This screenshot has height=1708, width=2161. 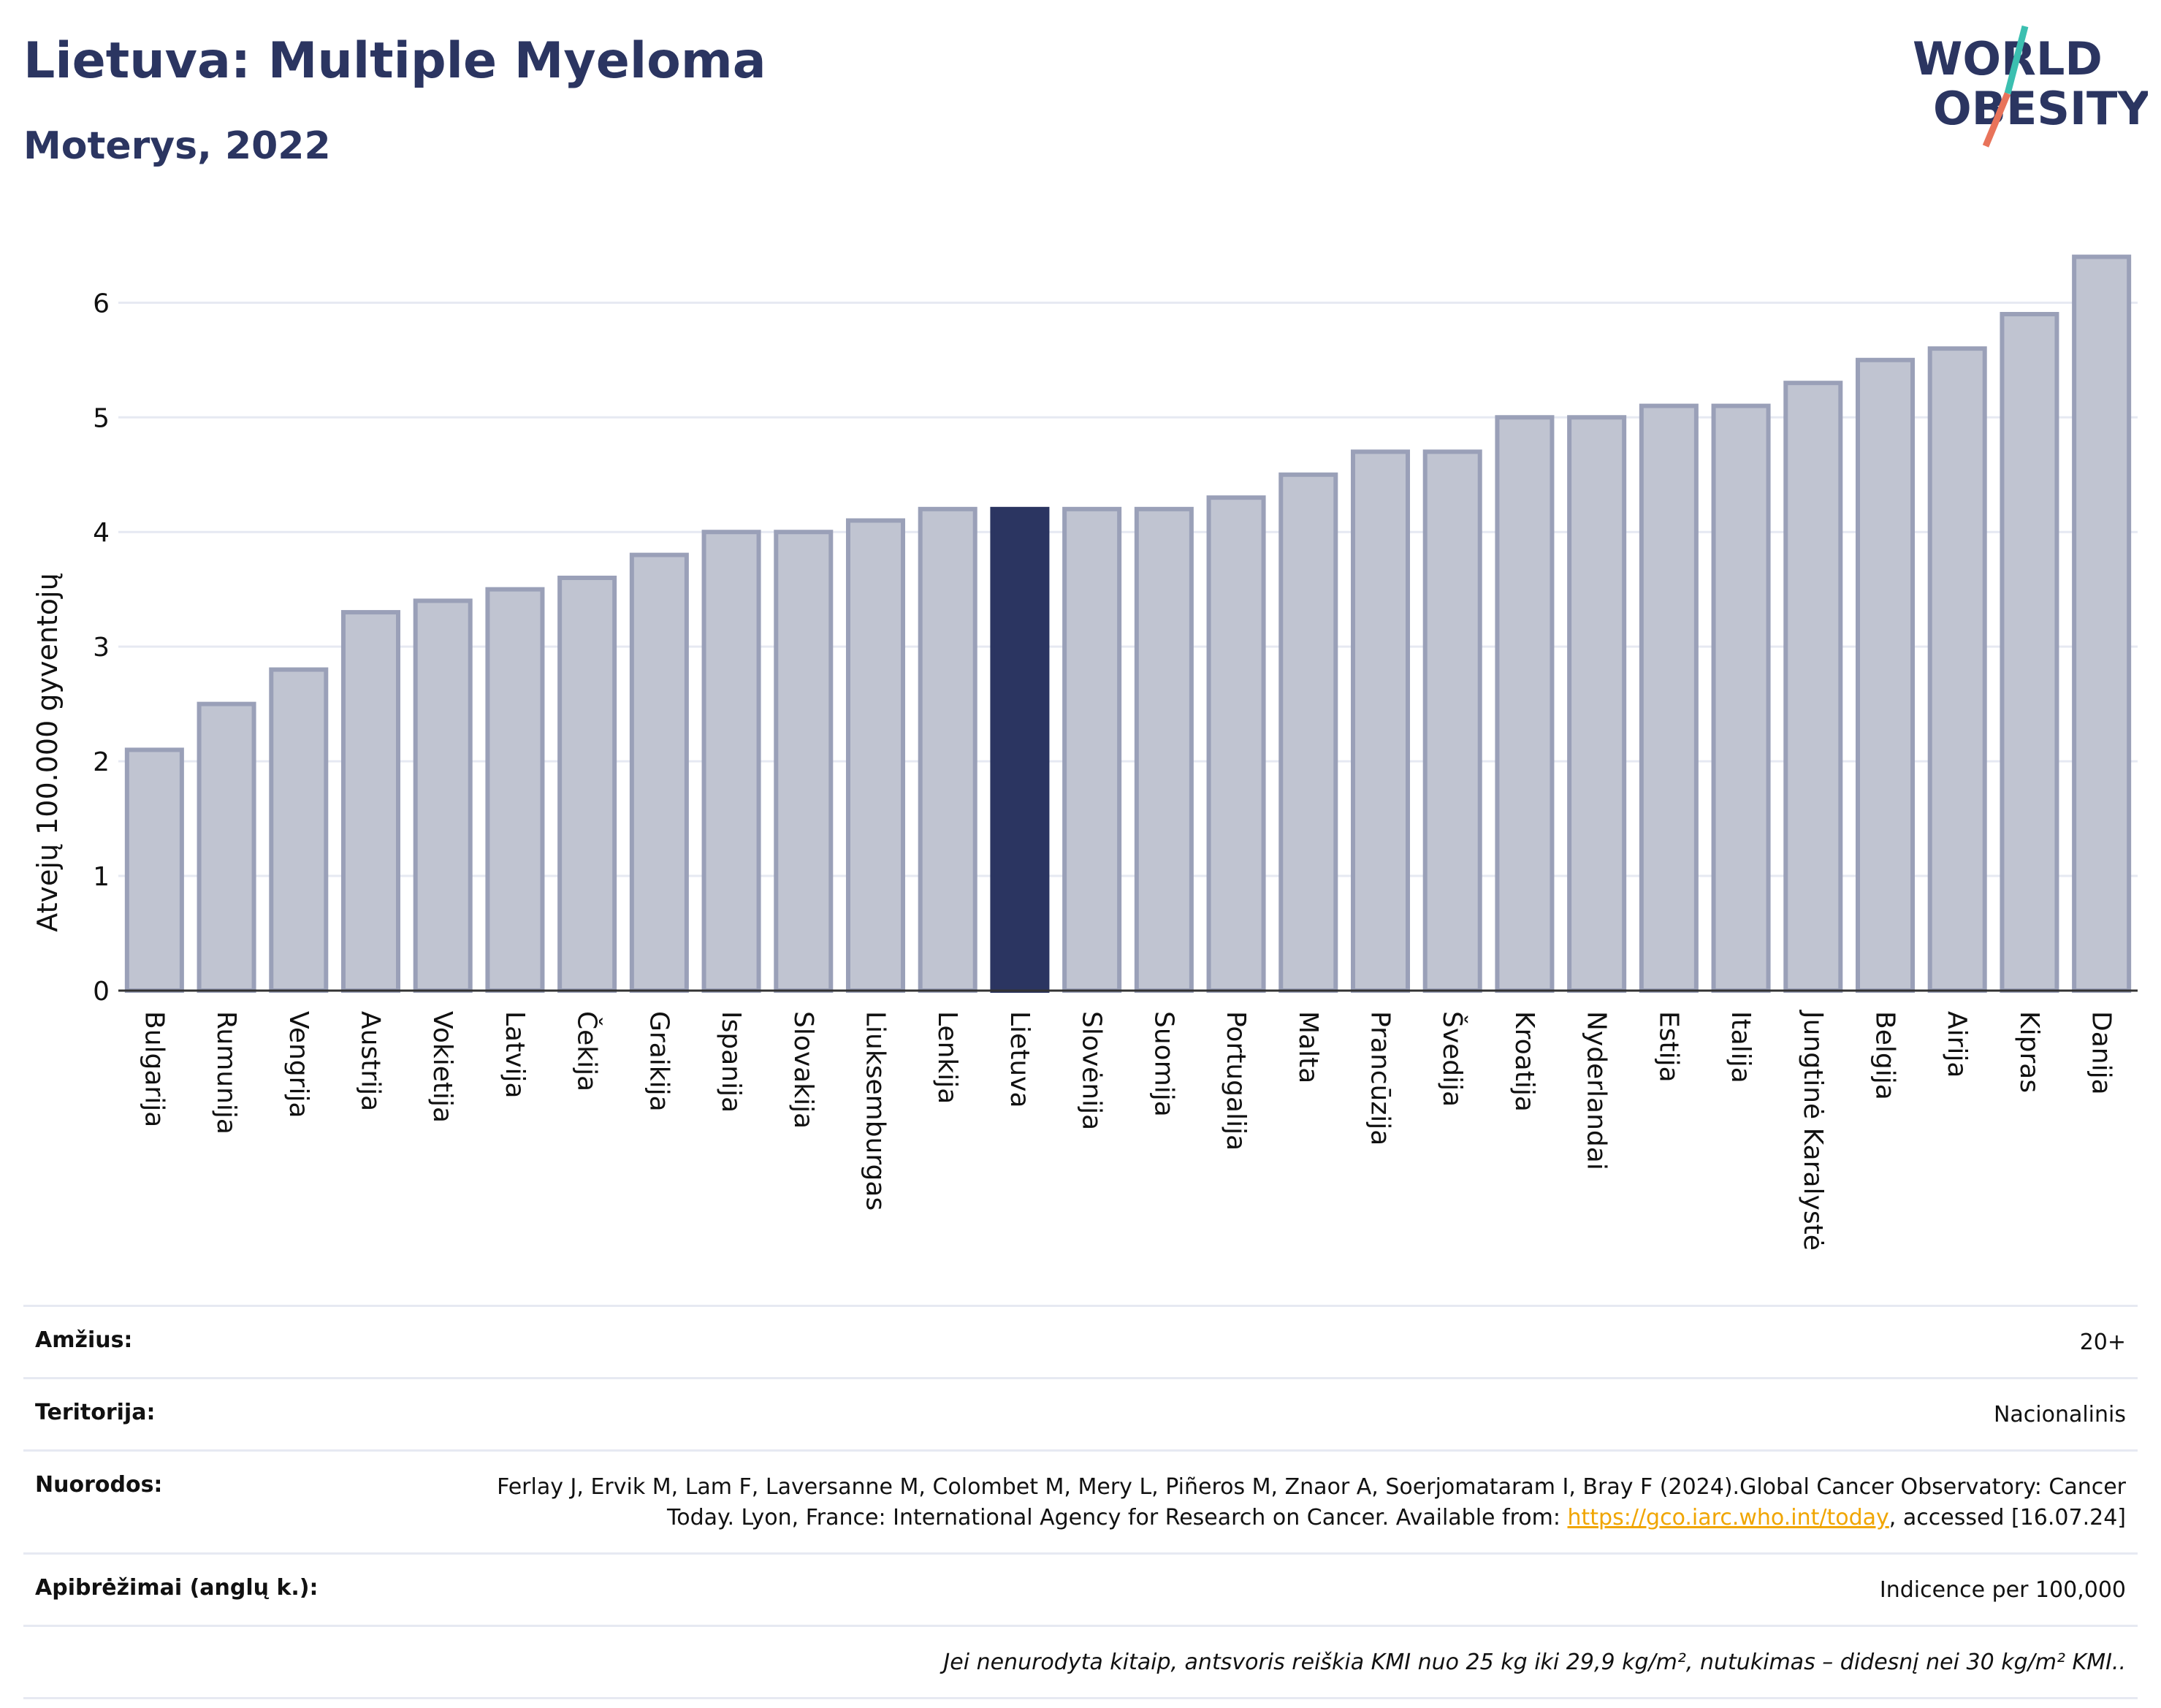 I want to click on page-title: Lietuva: Multiple Myeloma, so click(x=395, y=61).